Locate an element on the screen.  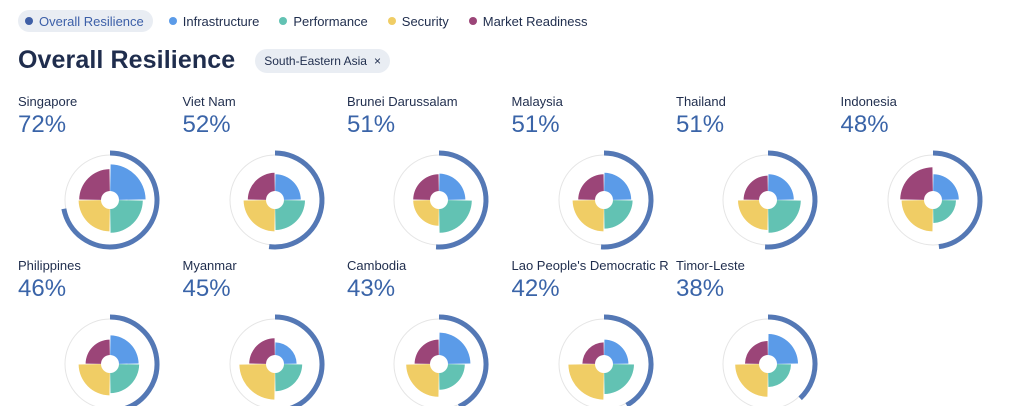
country-card: Cambodia 43% is located at coordinates (427, 332).